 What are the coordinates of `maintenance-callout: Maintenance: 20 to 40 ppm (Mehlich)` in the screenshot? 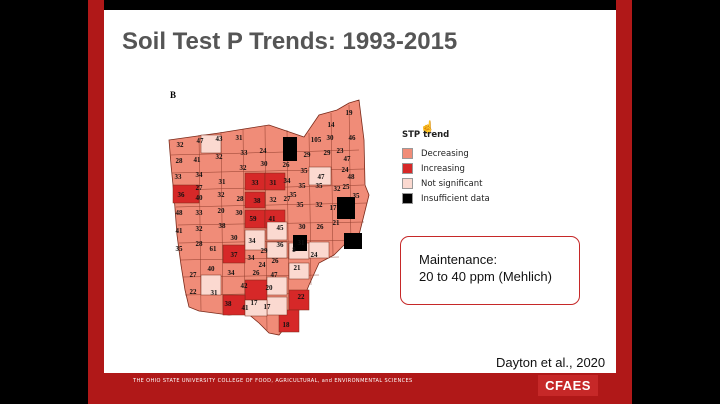 It's located at (490, 270).